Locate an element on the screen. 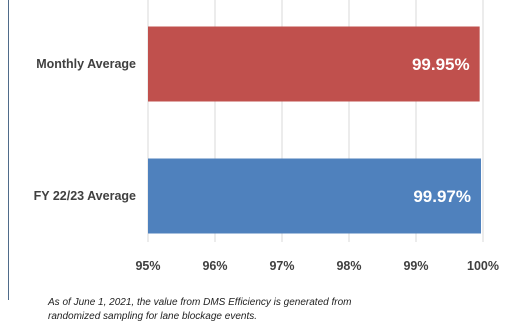 The height and width of the screenshot is (328, 507). x-tick-label-1: 96% is located at coordinates (214, 266).